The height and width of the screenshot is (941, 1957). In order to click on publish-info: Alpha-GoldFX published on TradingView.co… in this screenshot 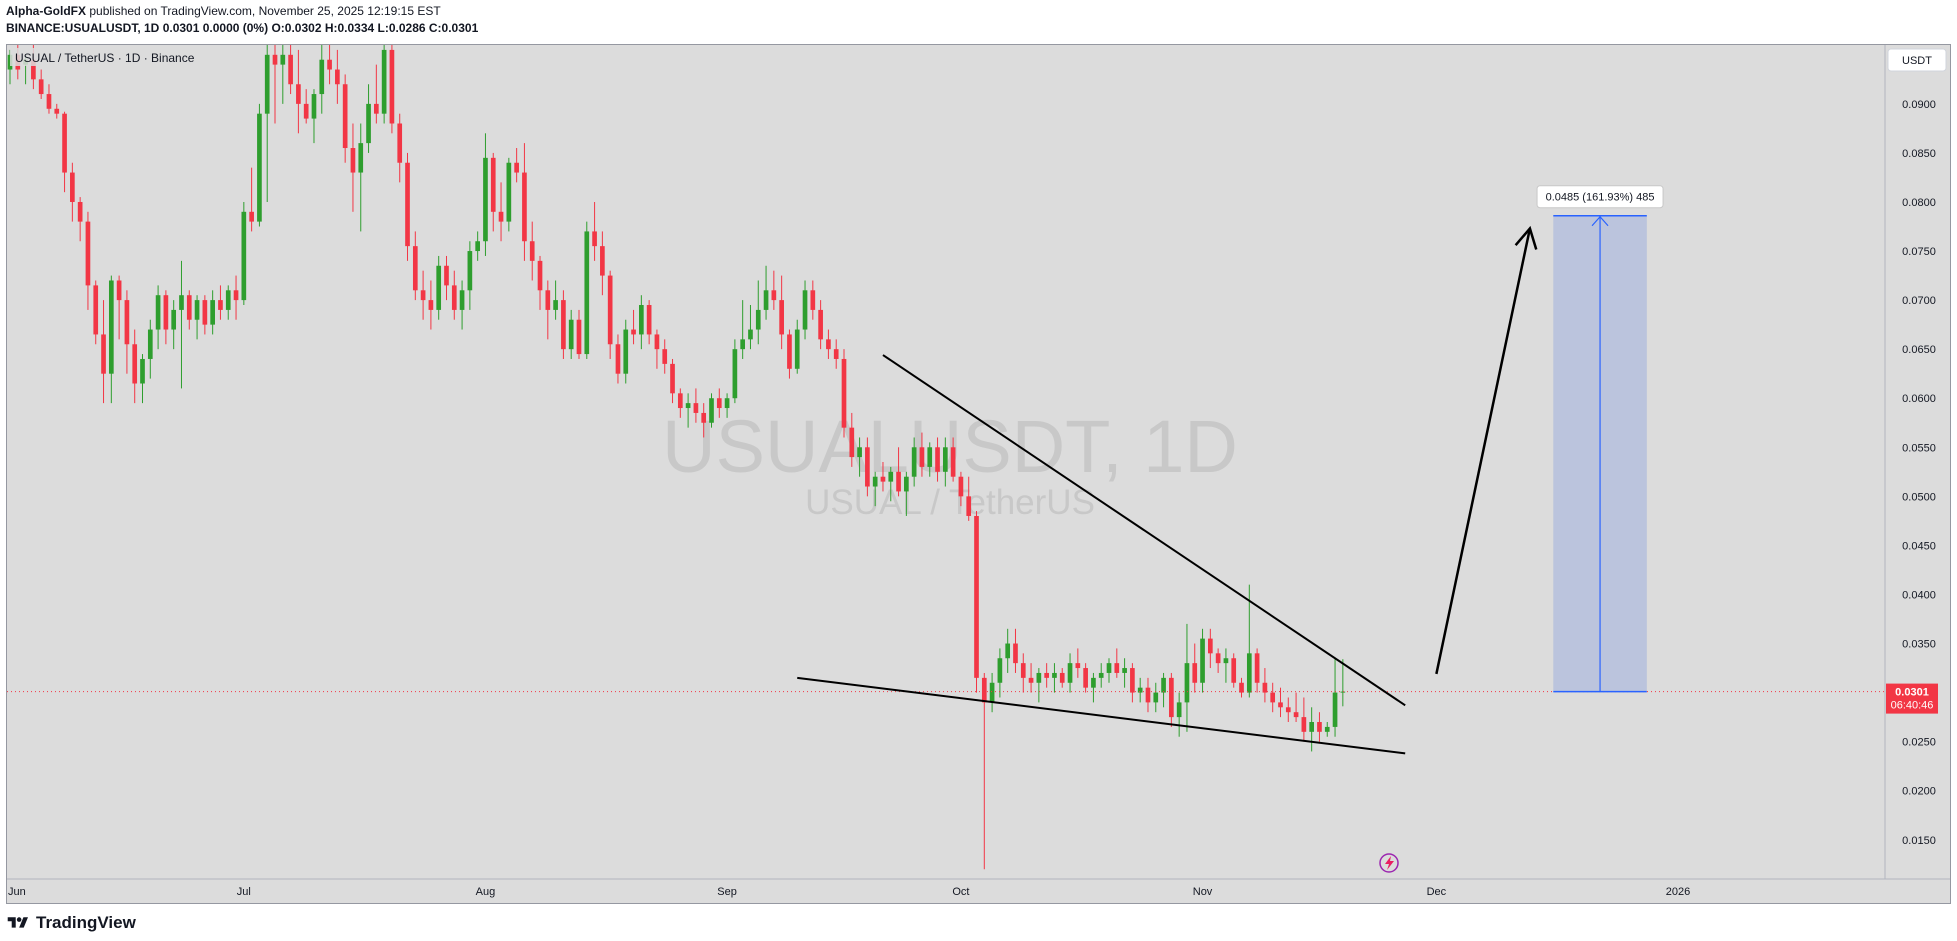, I will do `click(223, 11)`.